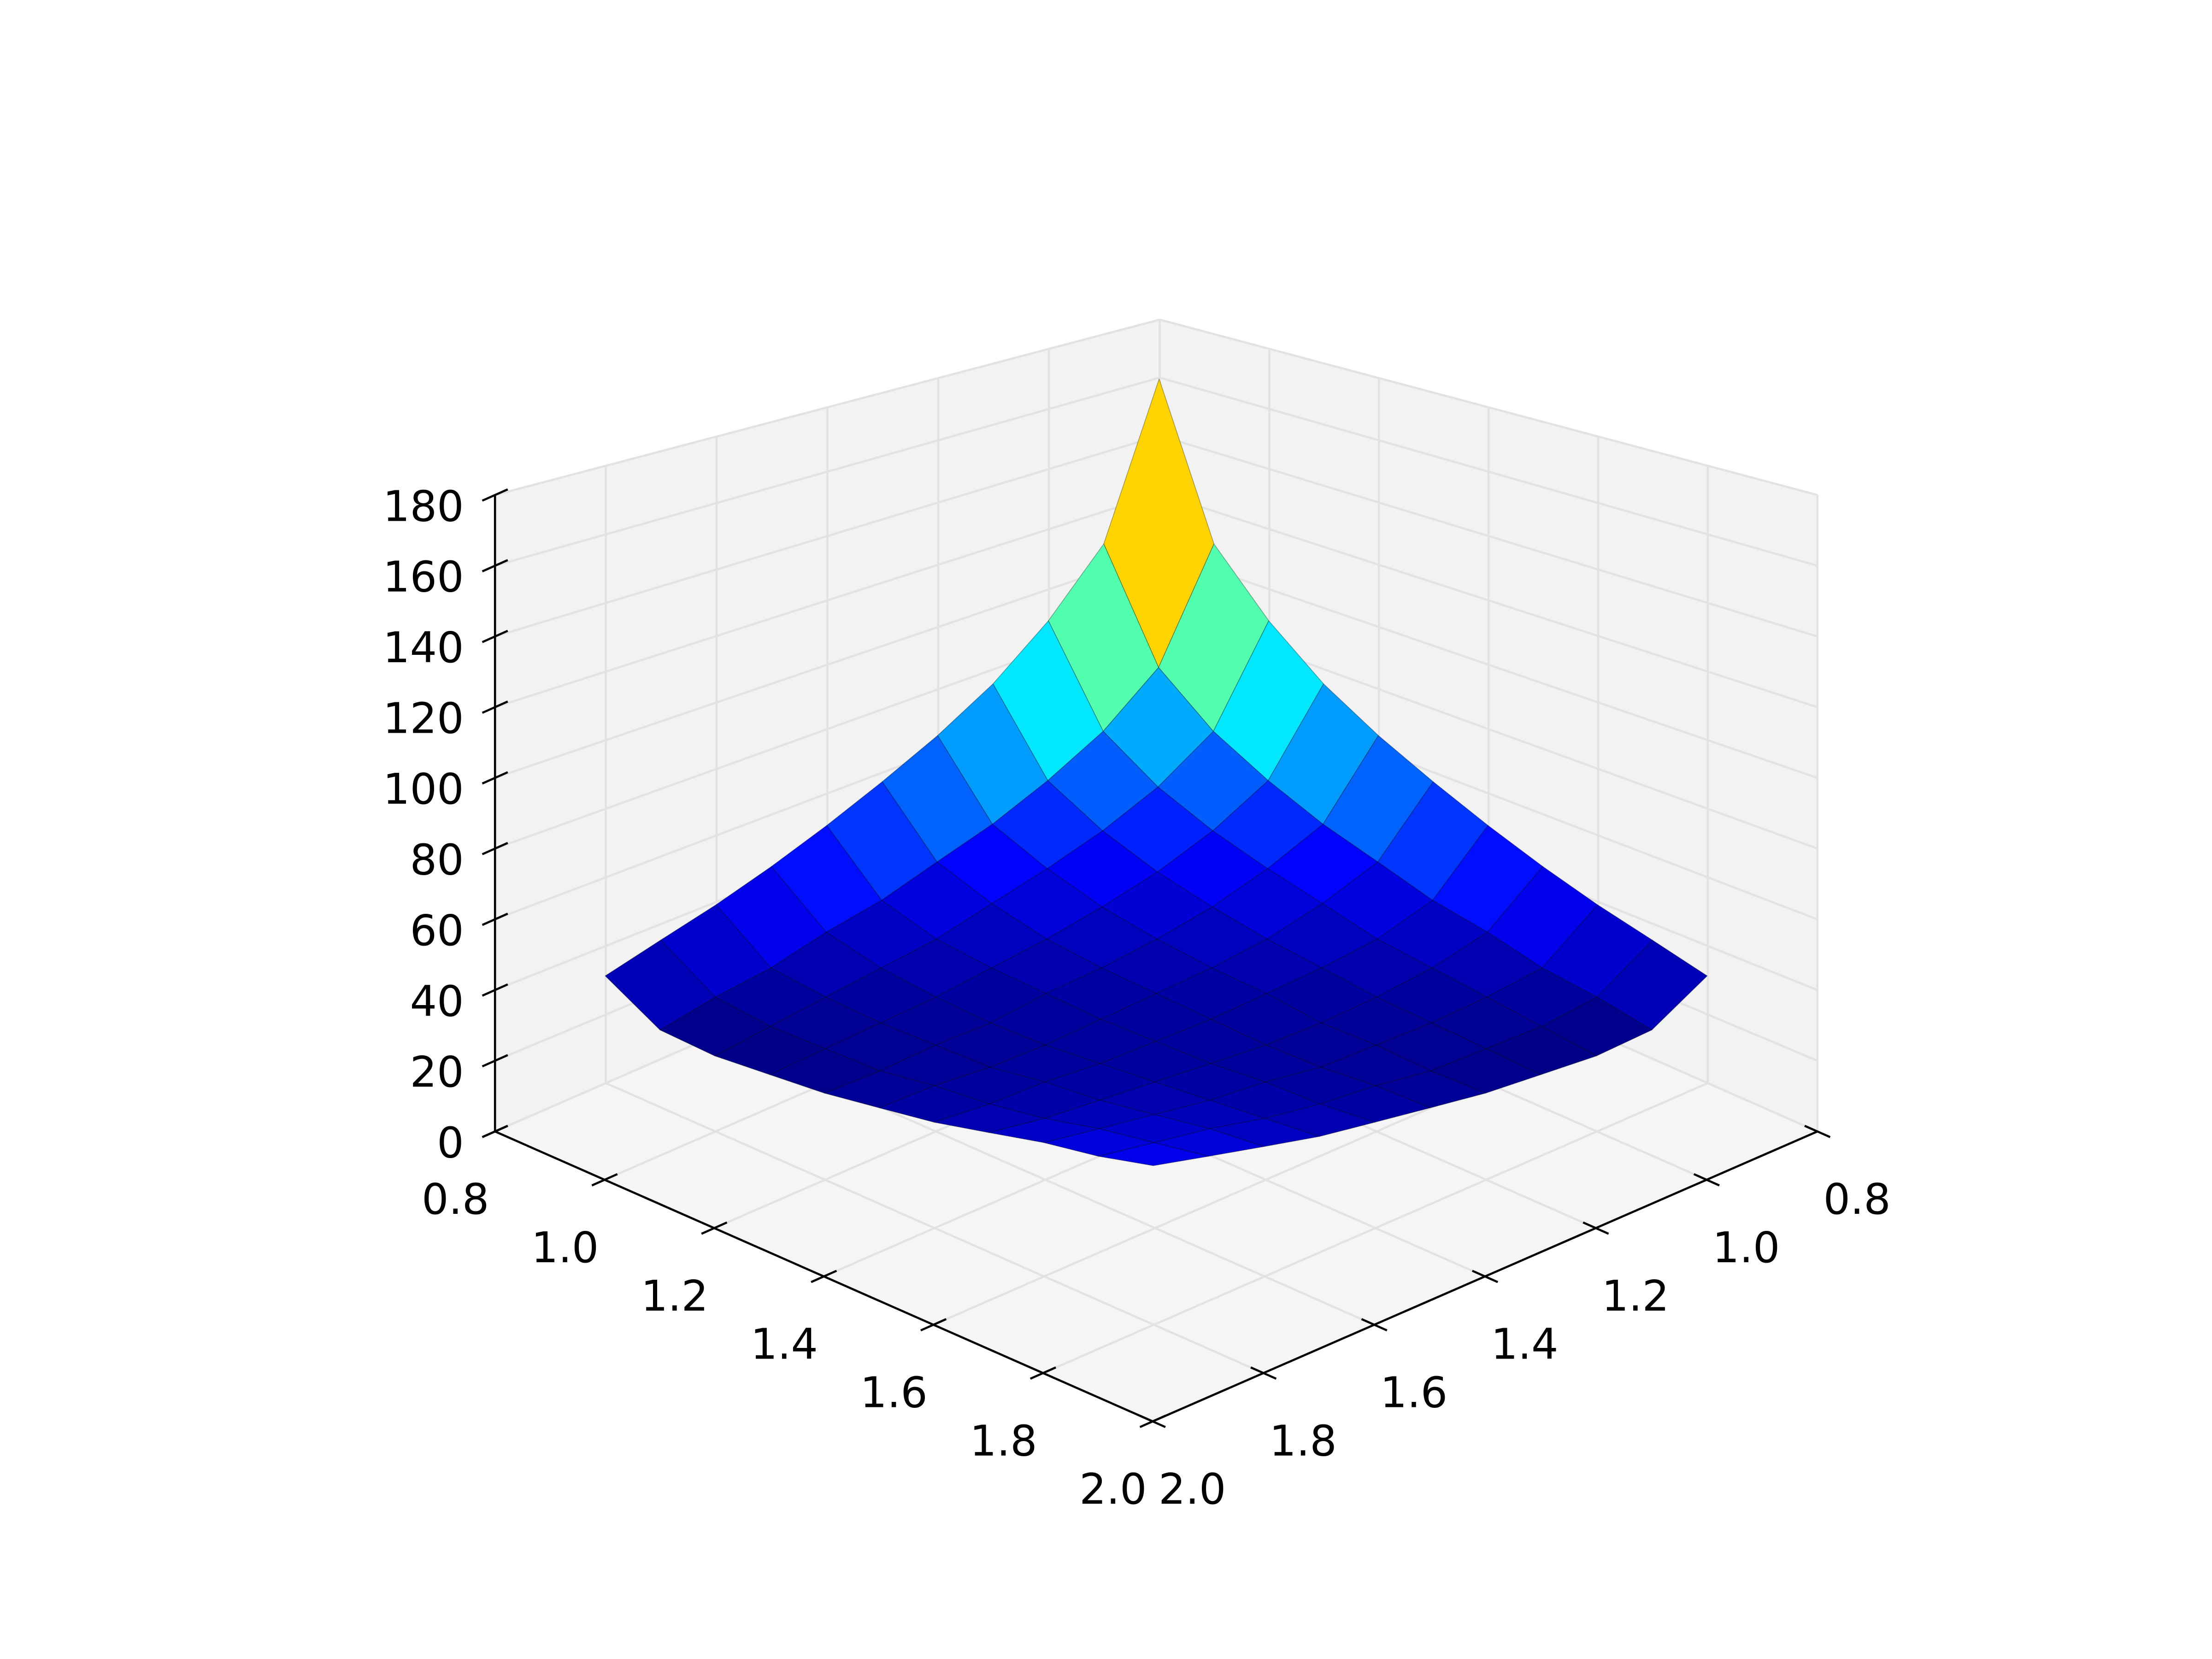  What do you see at coordinates (1113, 1489) in the screenshot?
I see `x-tick-label: 2.0` at bounding box center [1113, 1489].